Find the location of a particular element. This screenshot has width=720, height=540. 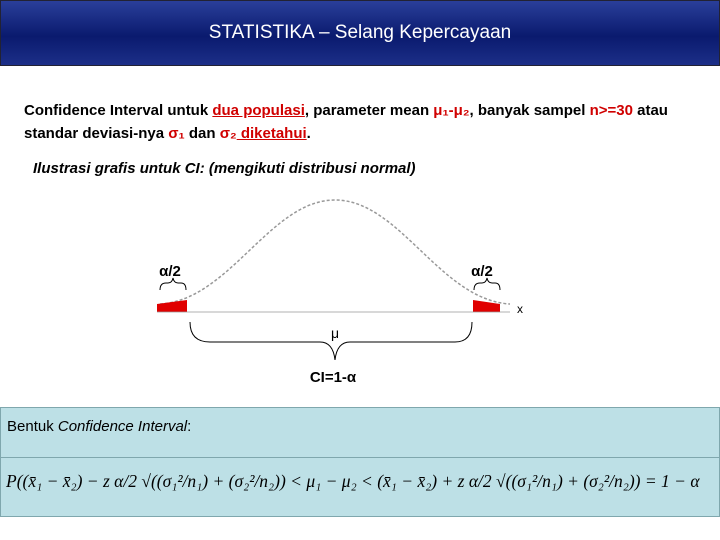

ci-brace is located at coordinates (331, 341).